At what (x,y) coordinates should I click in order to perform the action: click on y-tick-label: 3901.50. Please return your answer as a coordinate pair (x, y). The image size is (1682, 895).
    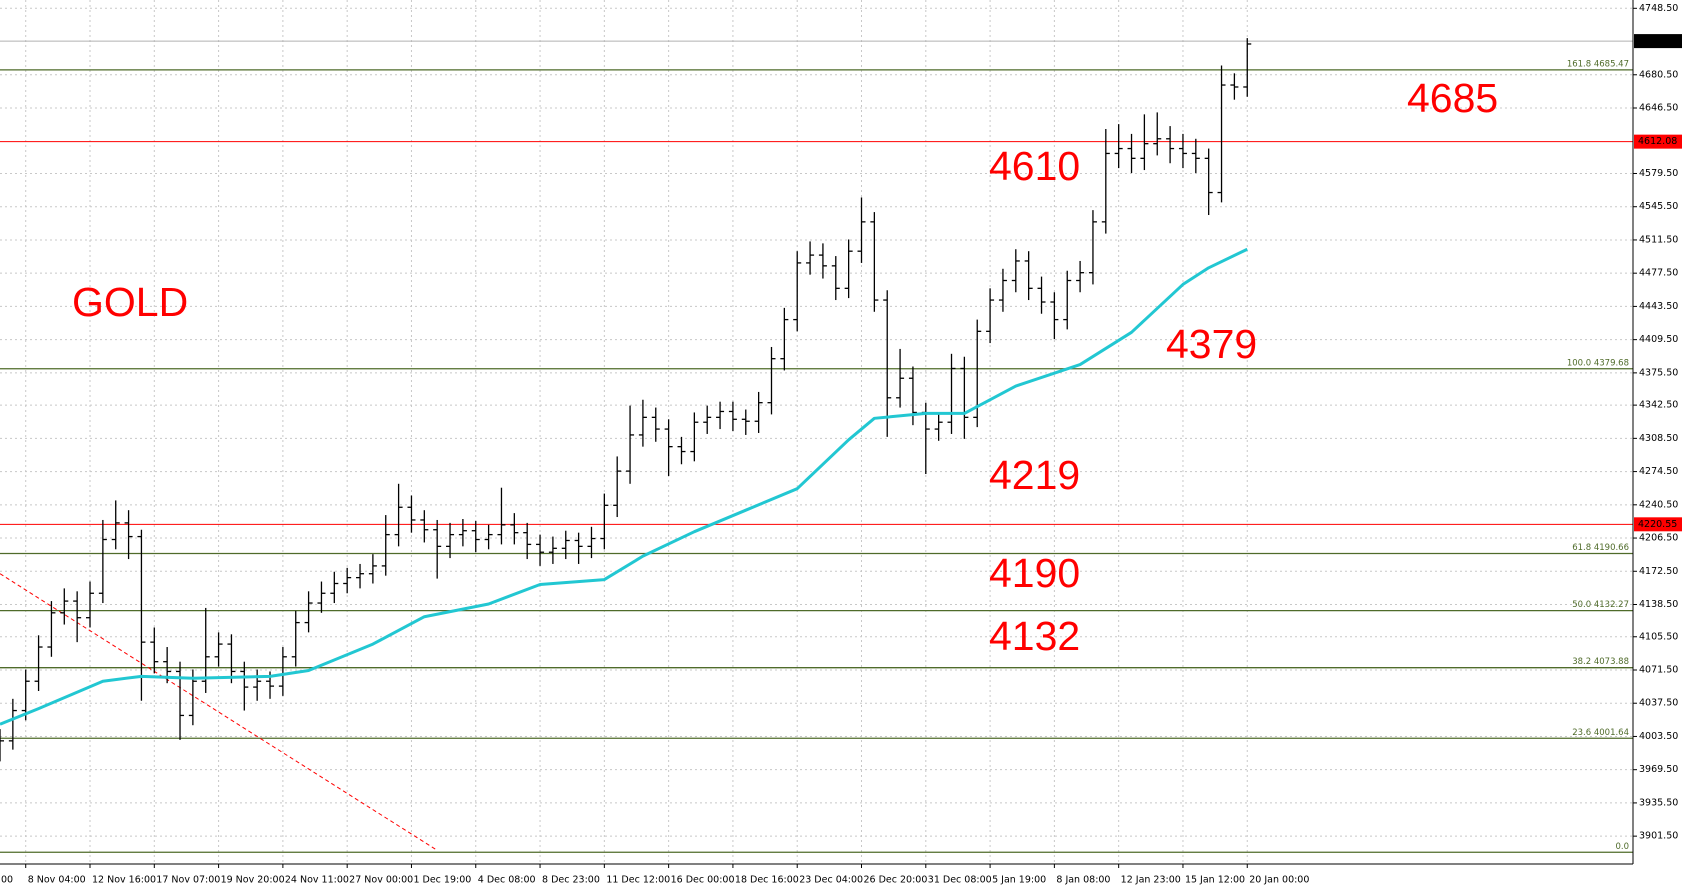
    Looking at the image, I should click on (1658, 836).